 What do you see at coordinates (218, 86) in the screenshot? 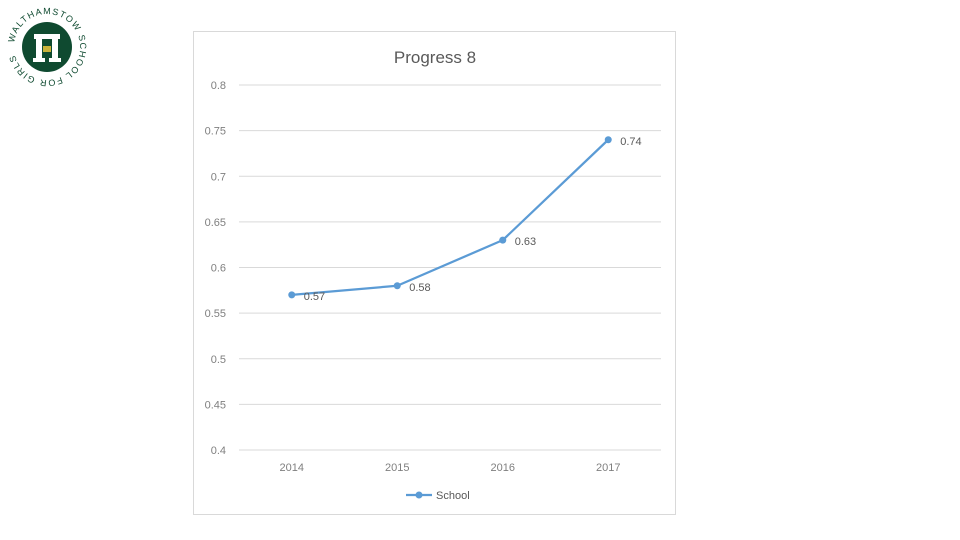
I see `y-tick-label: 0.8` at bounding box center [218, 86].